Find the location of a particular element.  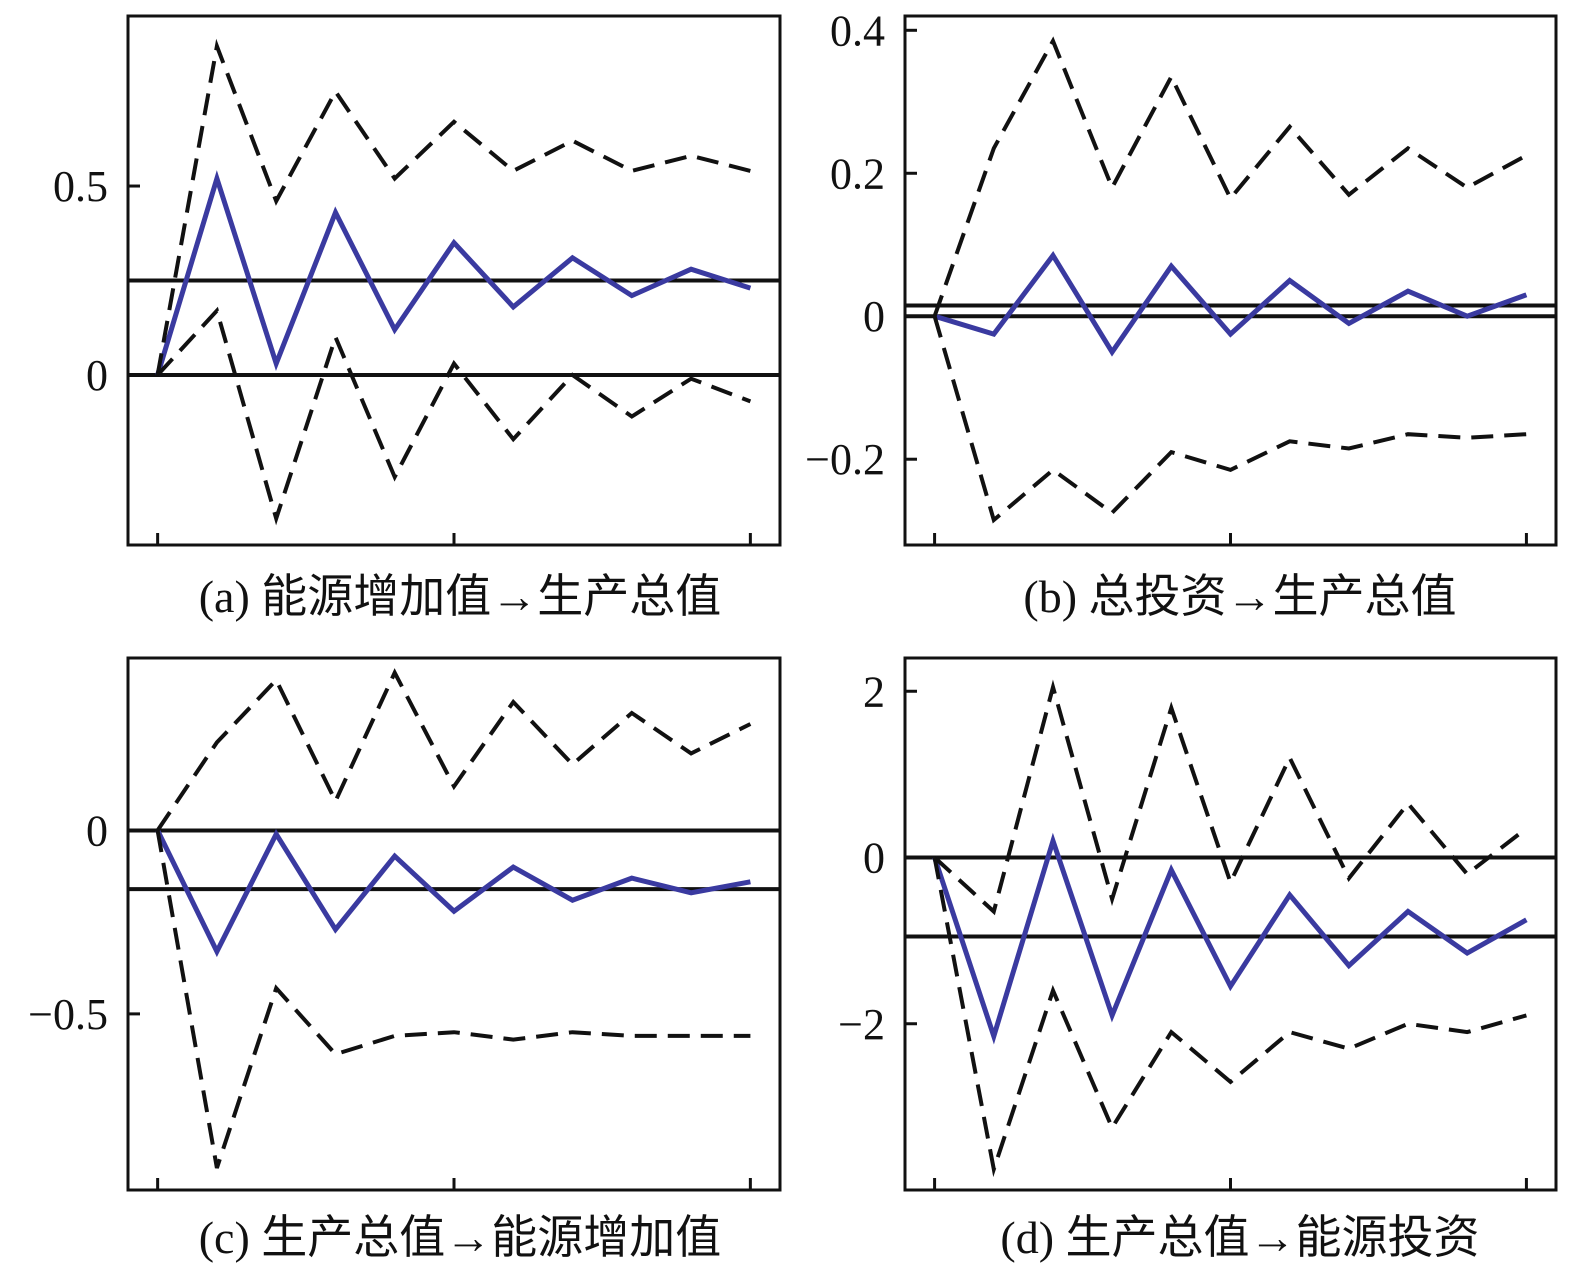

response-line-a is located at coordinates (453, 273).